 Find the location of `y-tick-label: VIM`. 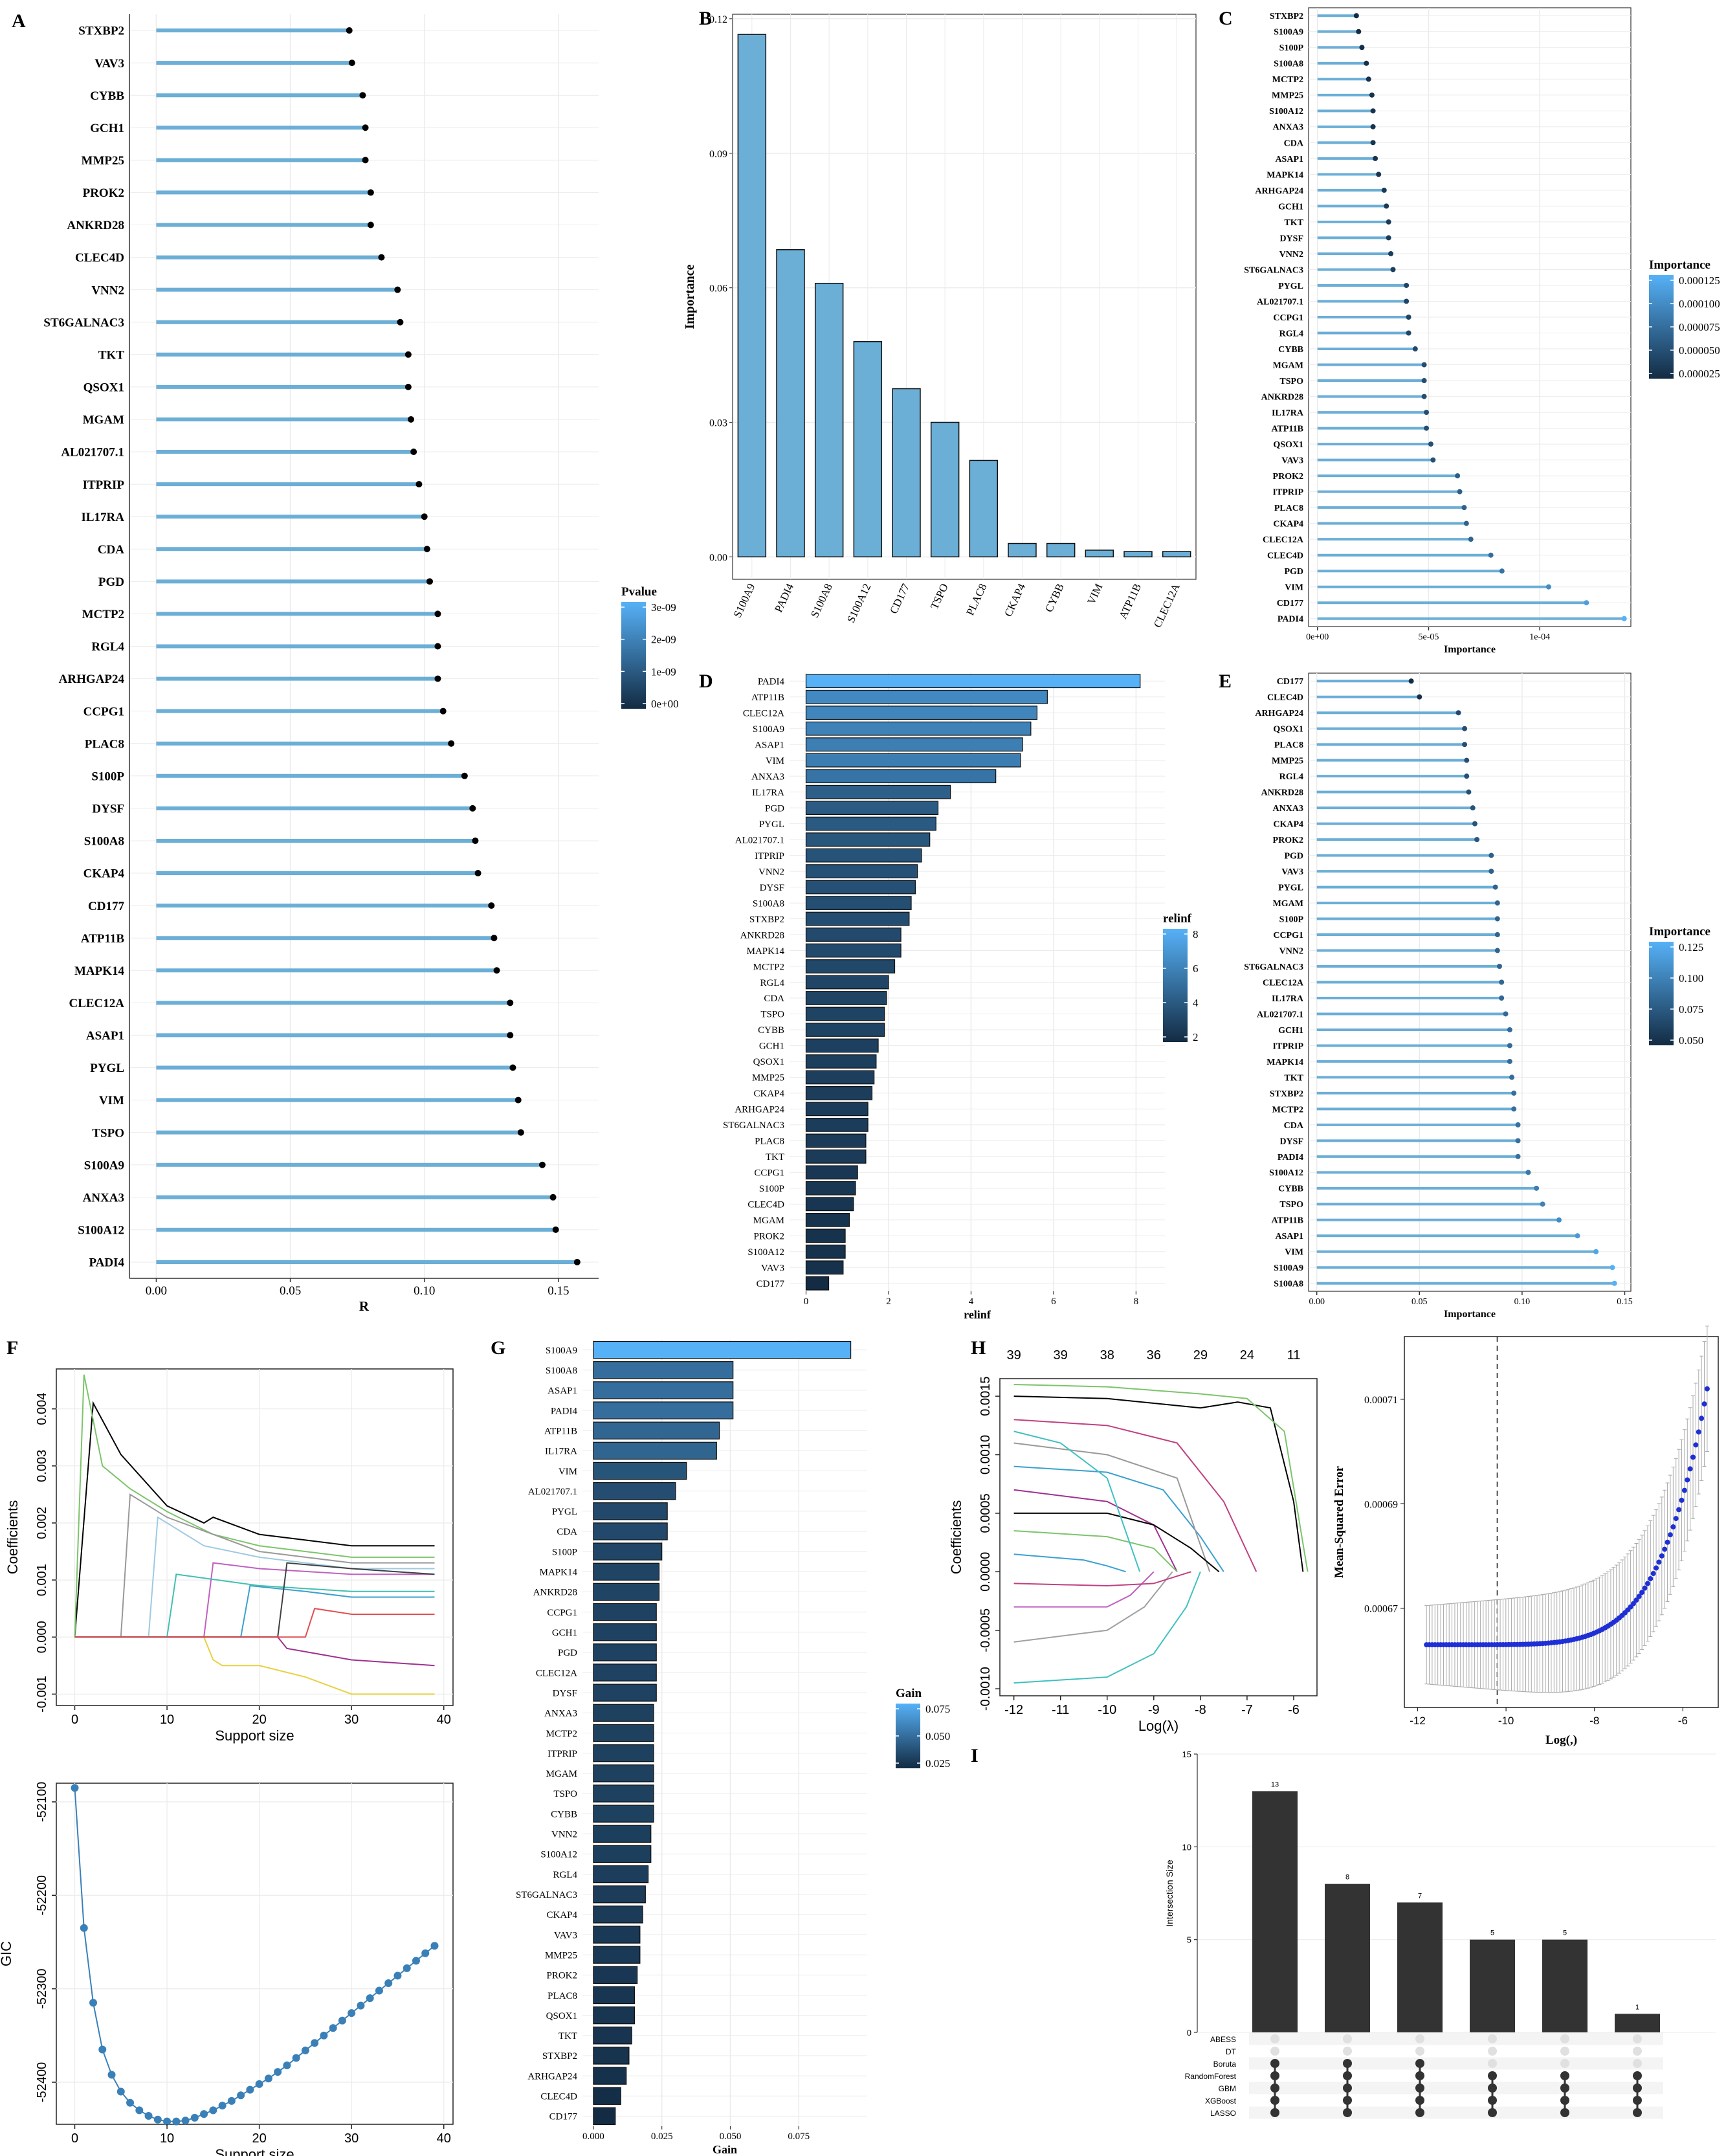

y-tick-label: VIM is located at coordinates (111, 1100).